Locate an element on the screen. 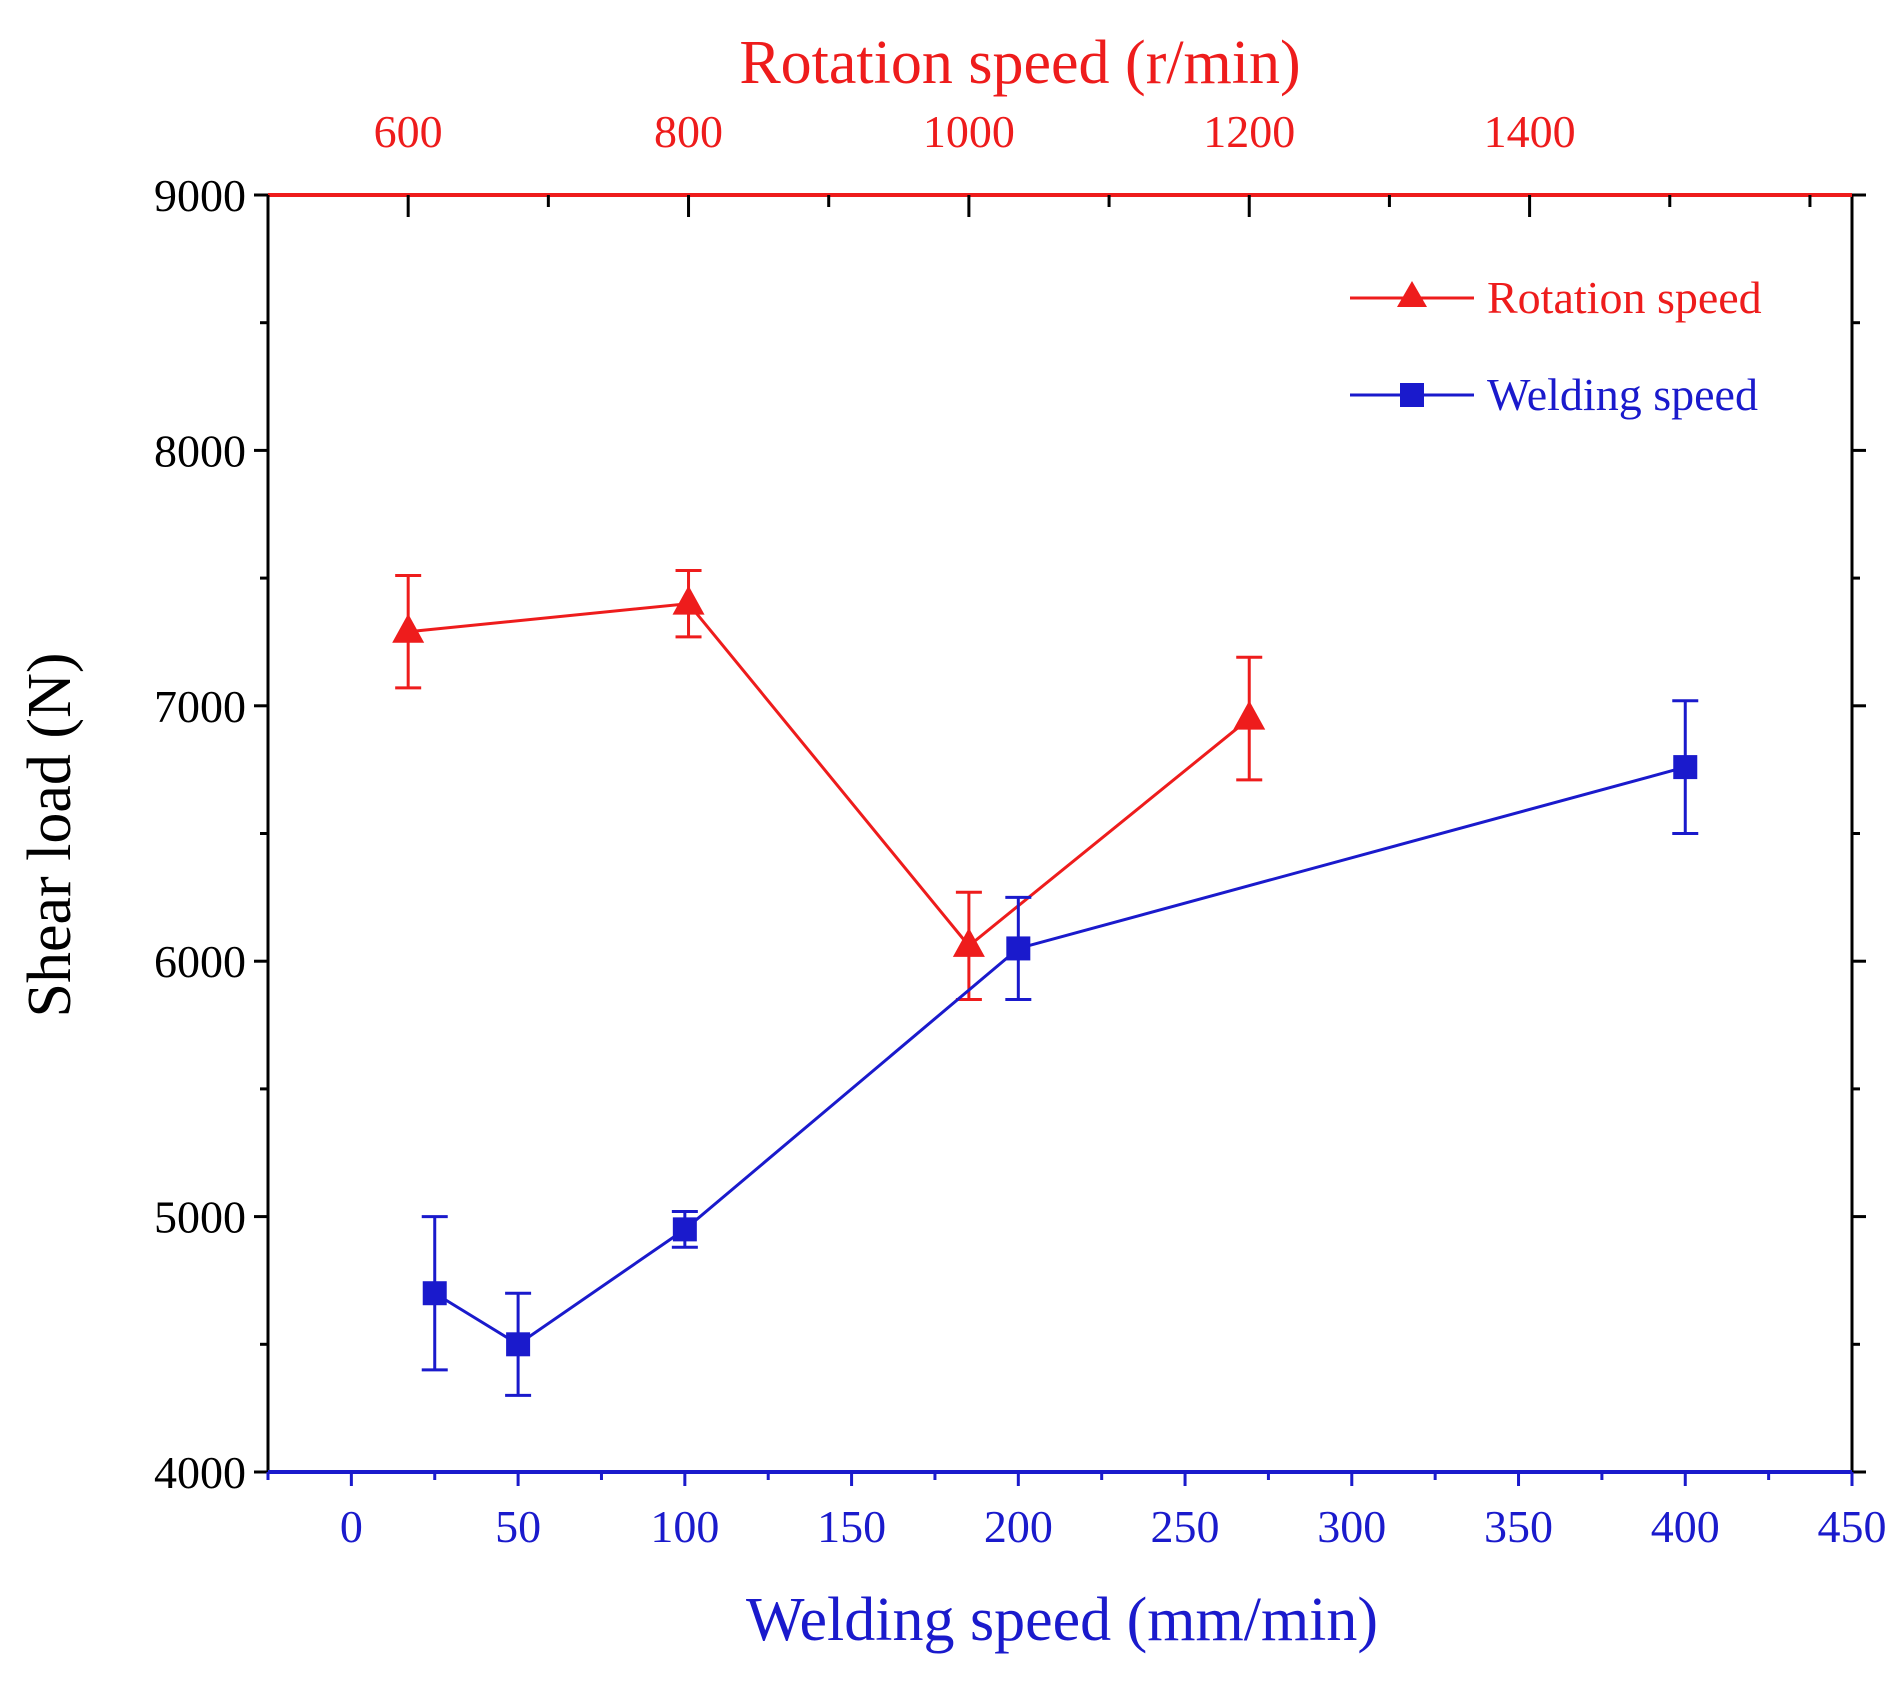  x-bottom-axis-ticks: 0 50 100 150 200 250 300 350 400 450 is located at coordinates (1076, 1512).